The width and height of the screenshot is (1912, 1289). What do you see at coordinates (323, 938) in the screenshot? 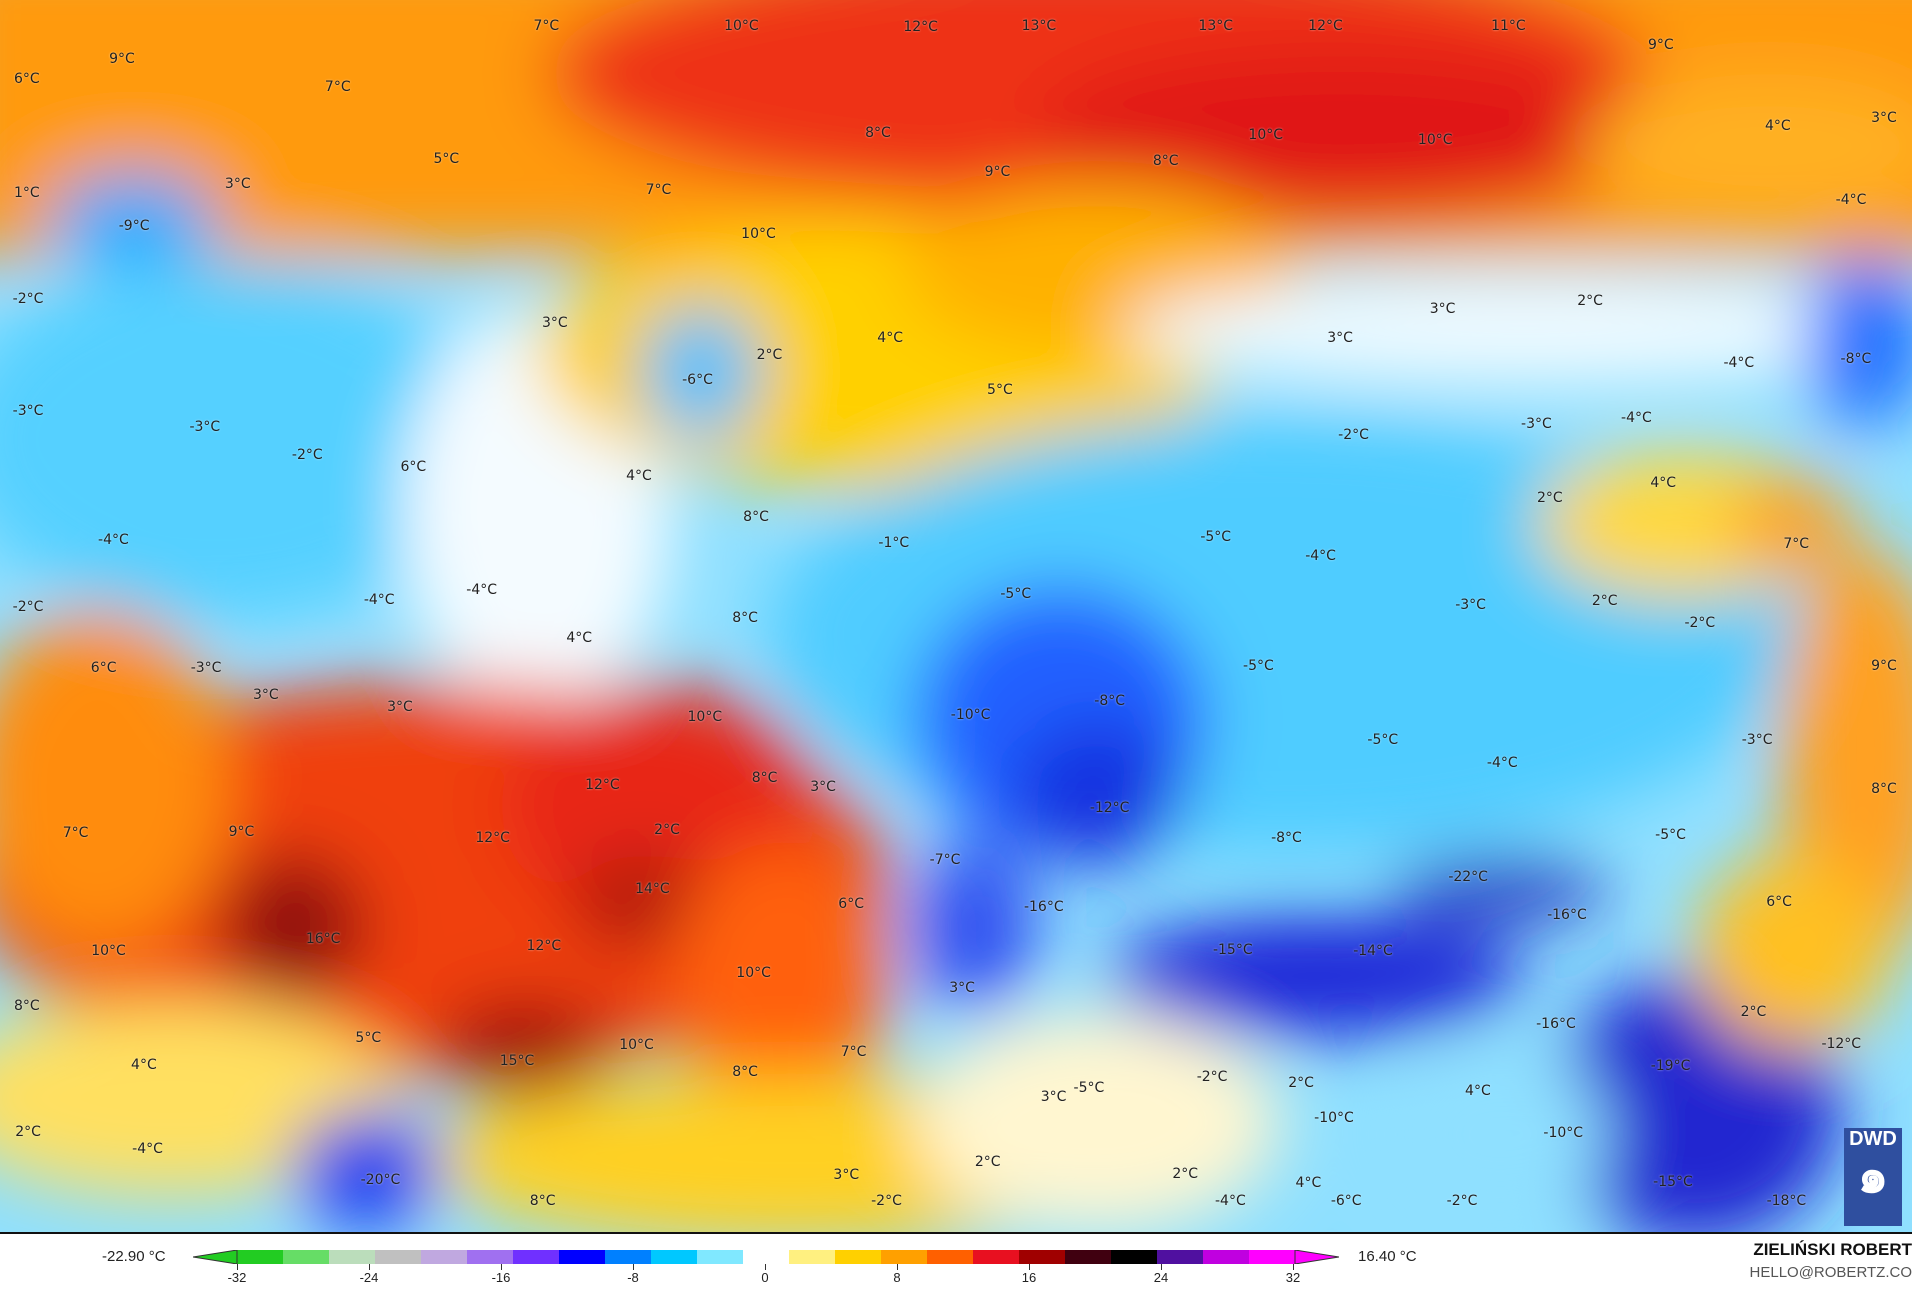
I see `temperature-label: 16°C` at bounding box center [323, 938].